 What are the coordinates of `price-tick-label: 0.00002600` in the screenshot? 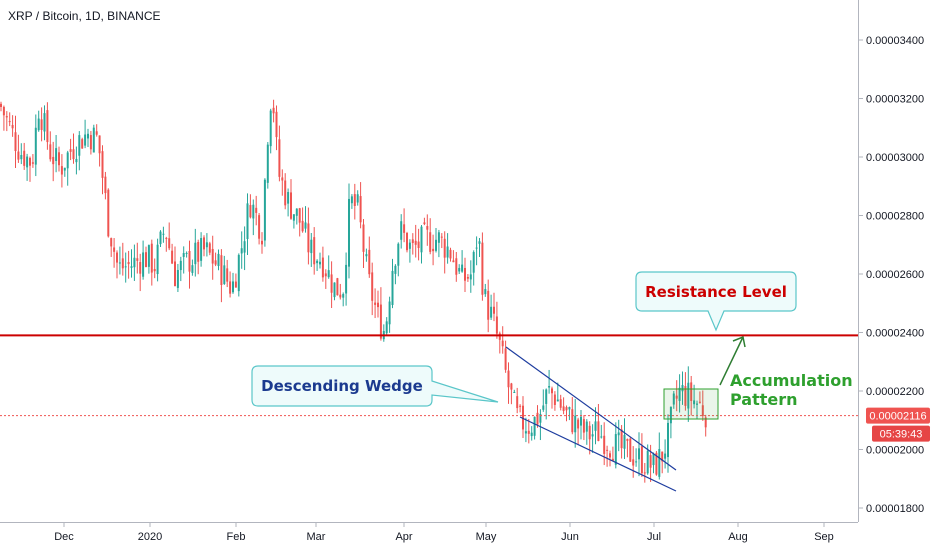 It's located at (895, 275).